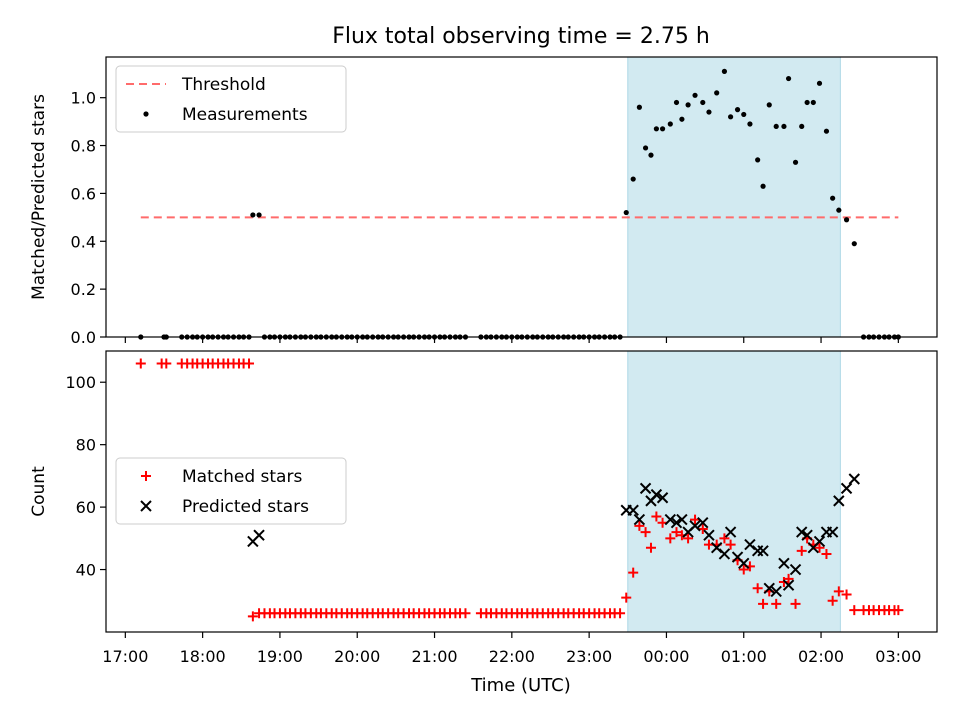  I want to click on x-tick-label: 17:00, so click(125, 656).